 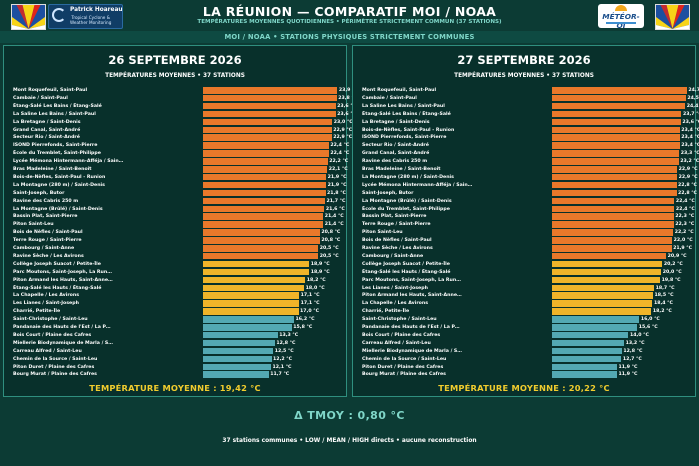 I want to click on bar-value-label: 23,7 °C, so click(x=690, y=114).